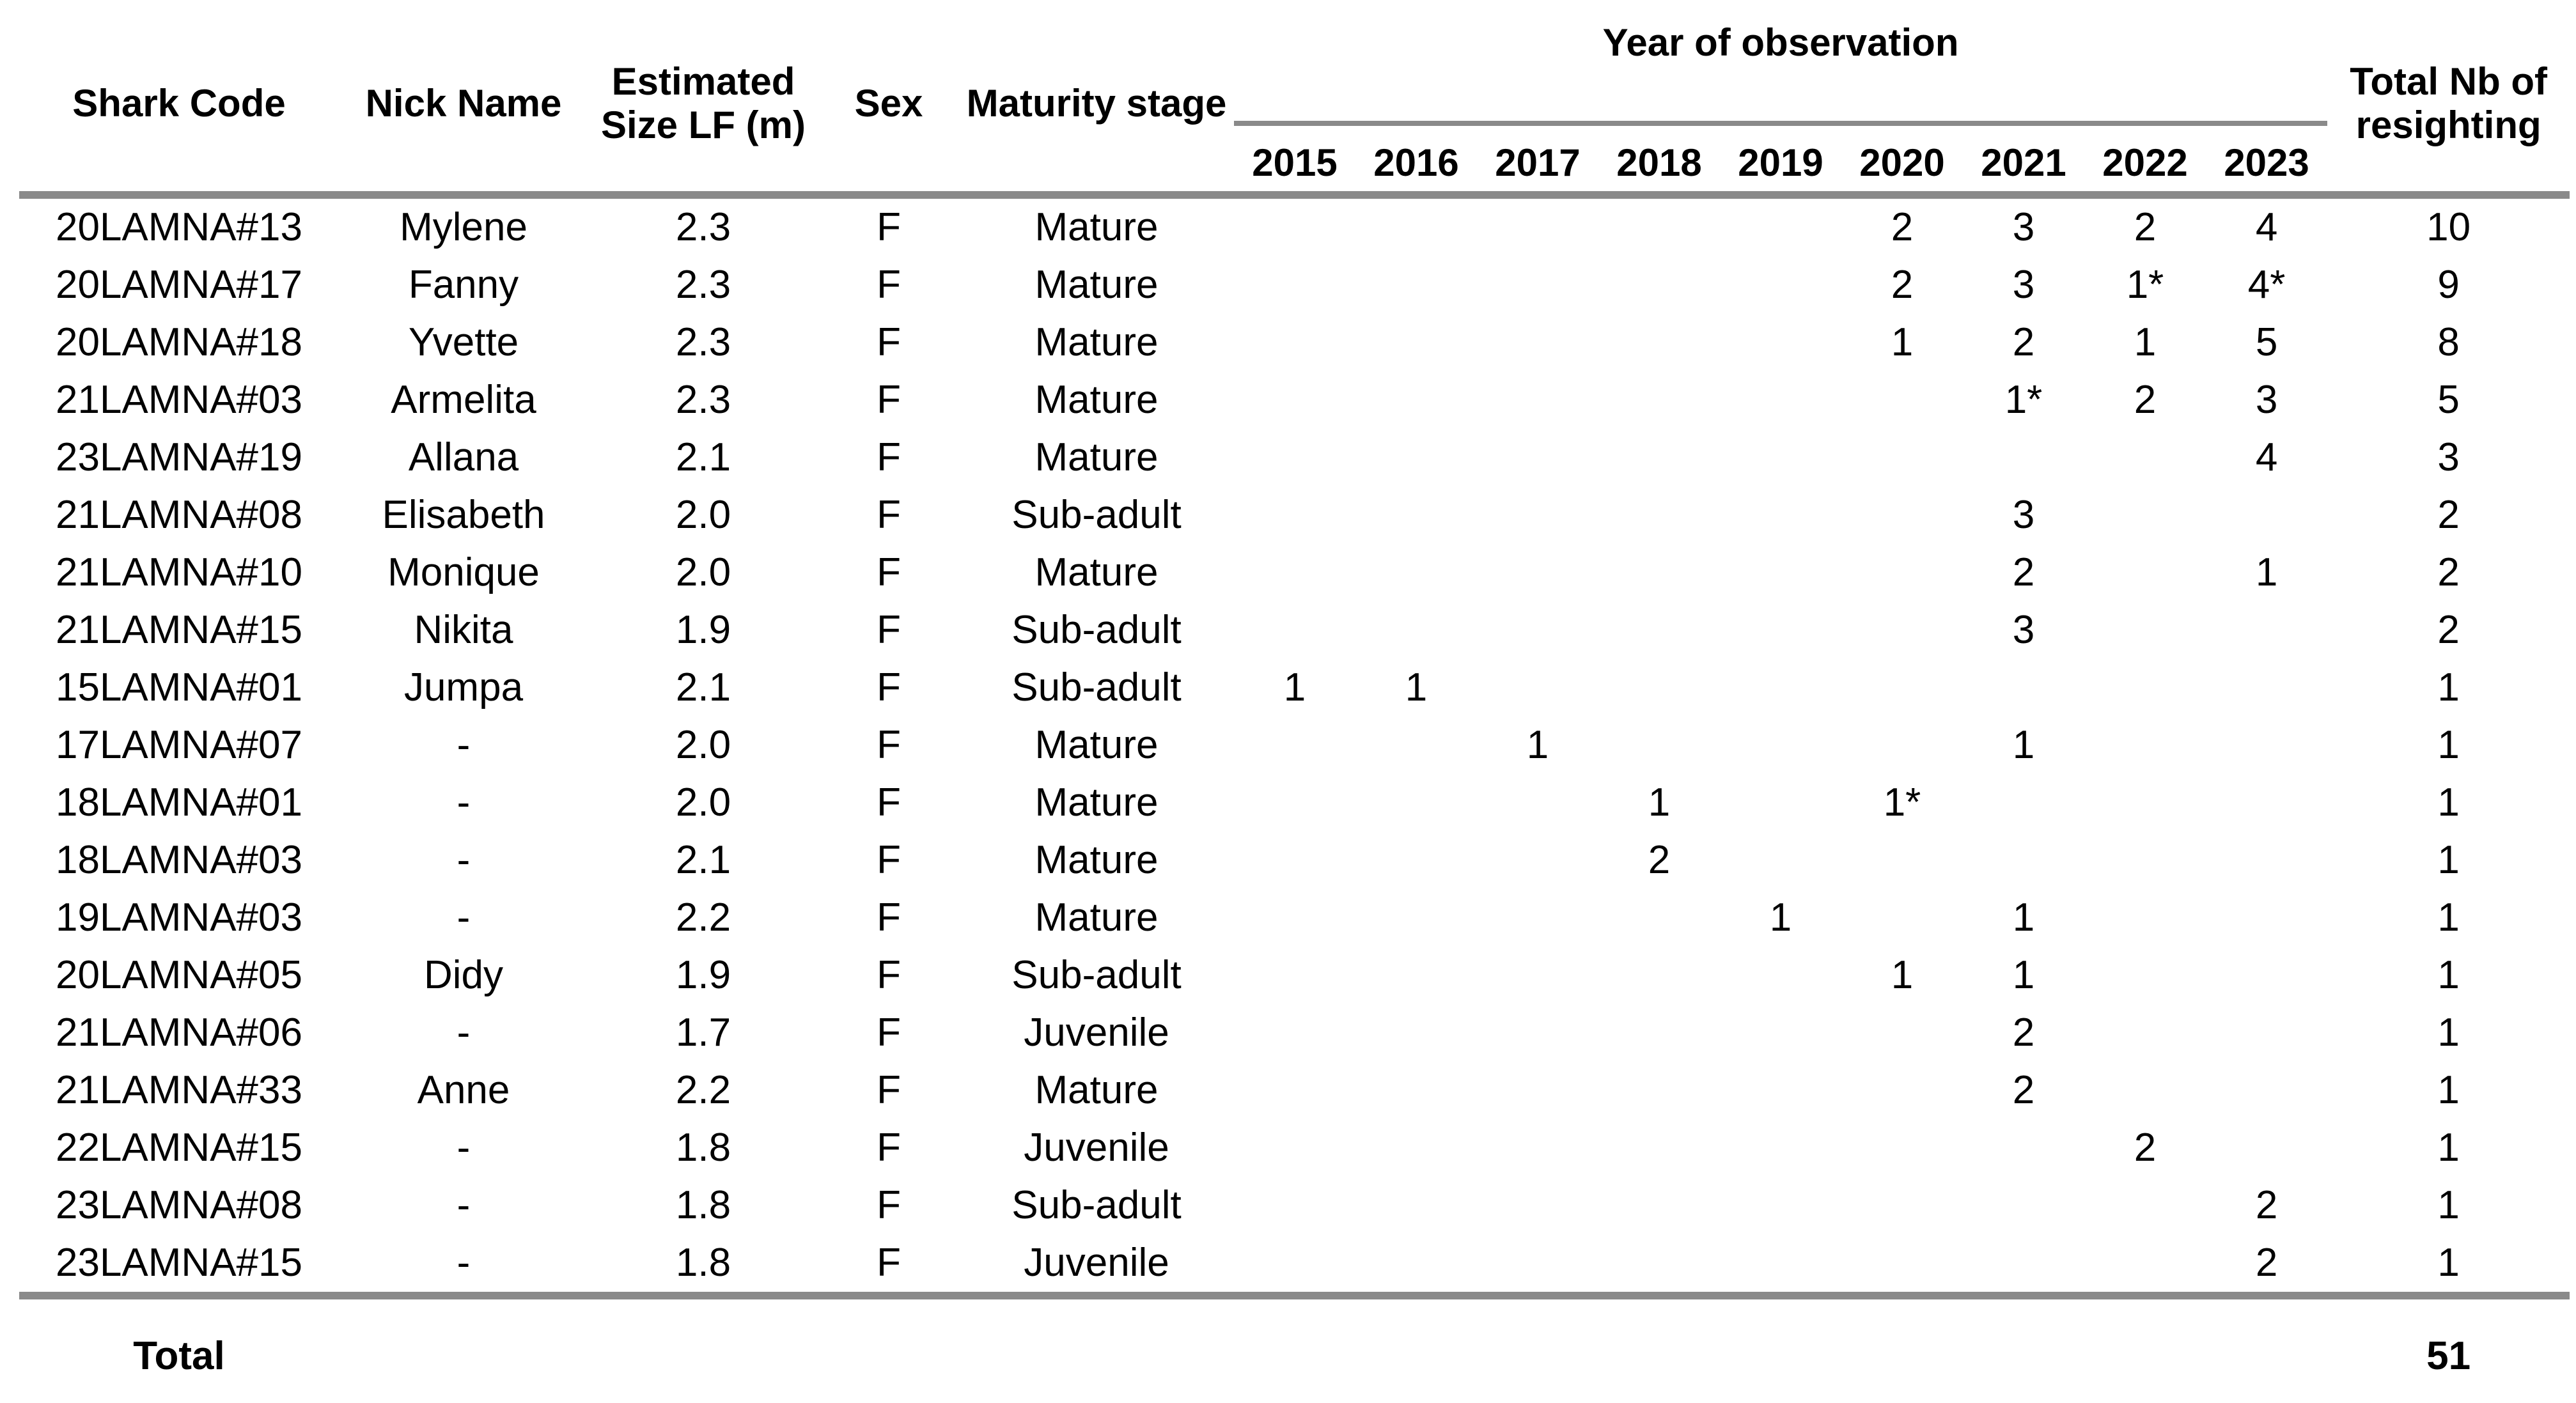  What do you see at coordinates (2448, 342) in the screenshot?
I see `cell-total-resighting: 8` at bounding box center [2448, 342].